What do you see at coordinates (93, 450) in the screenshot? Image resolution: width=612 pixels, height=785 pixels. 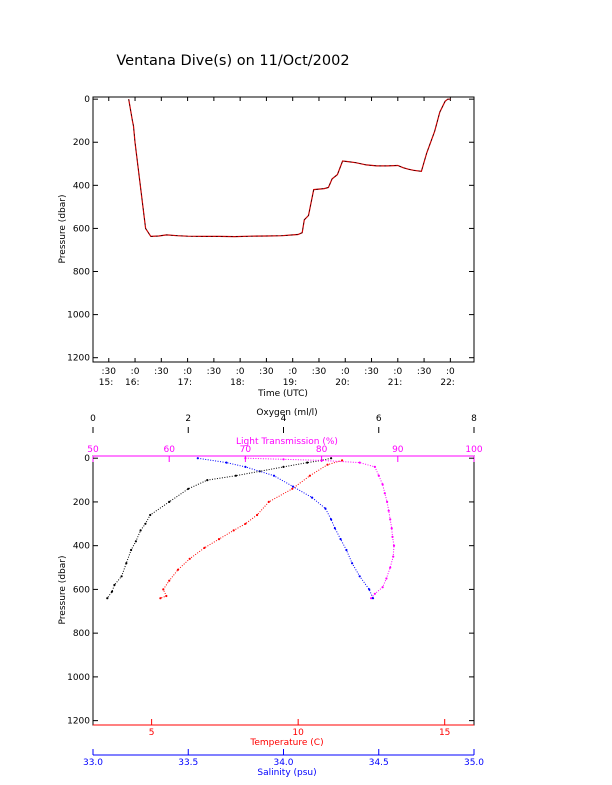 I see `light_transmission-tick-label: 50` at bounding box center [93, 450].